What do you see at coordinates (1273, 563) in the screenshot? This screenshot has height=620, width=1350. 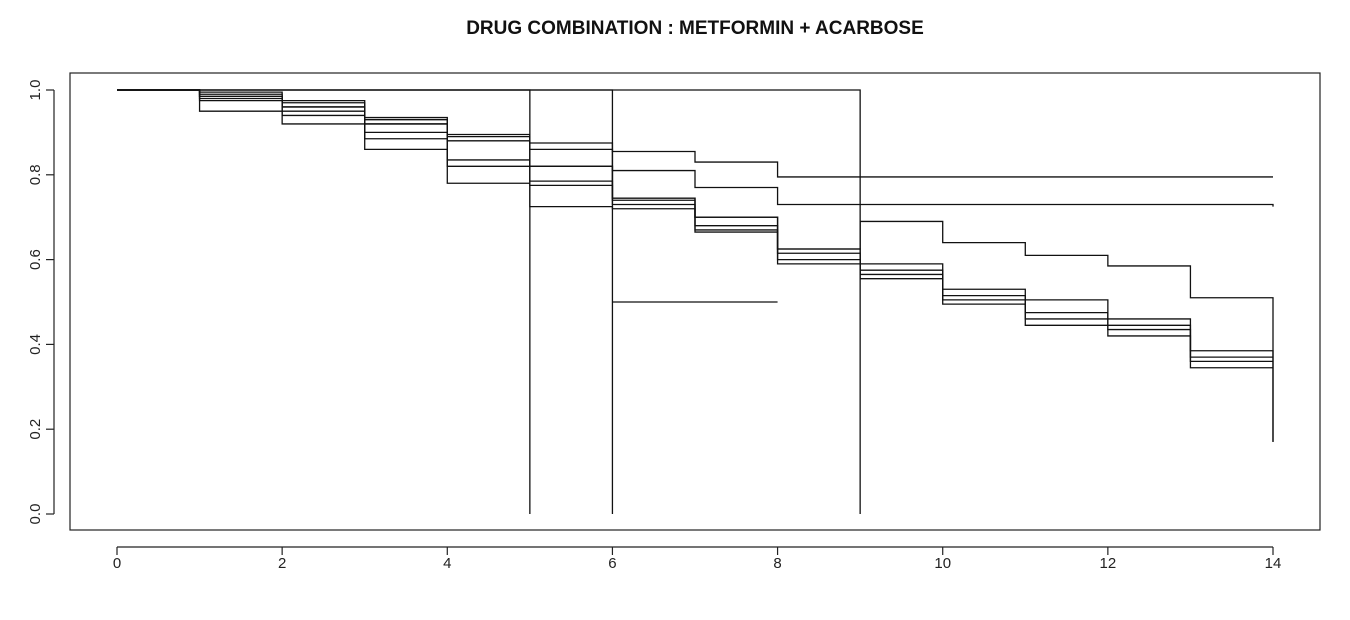 I see `x-tick-label: 14` at bounding box center [1273, 563].